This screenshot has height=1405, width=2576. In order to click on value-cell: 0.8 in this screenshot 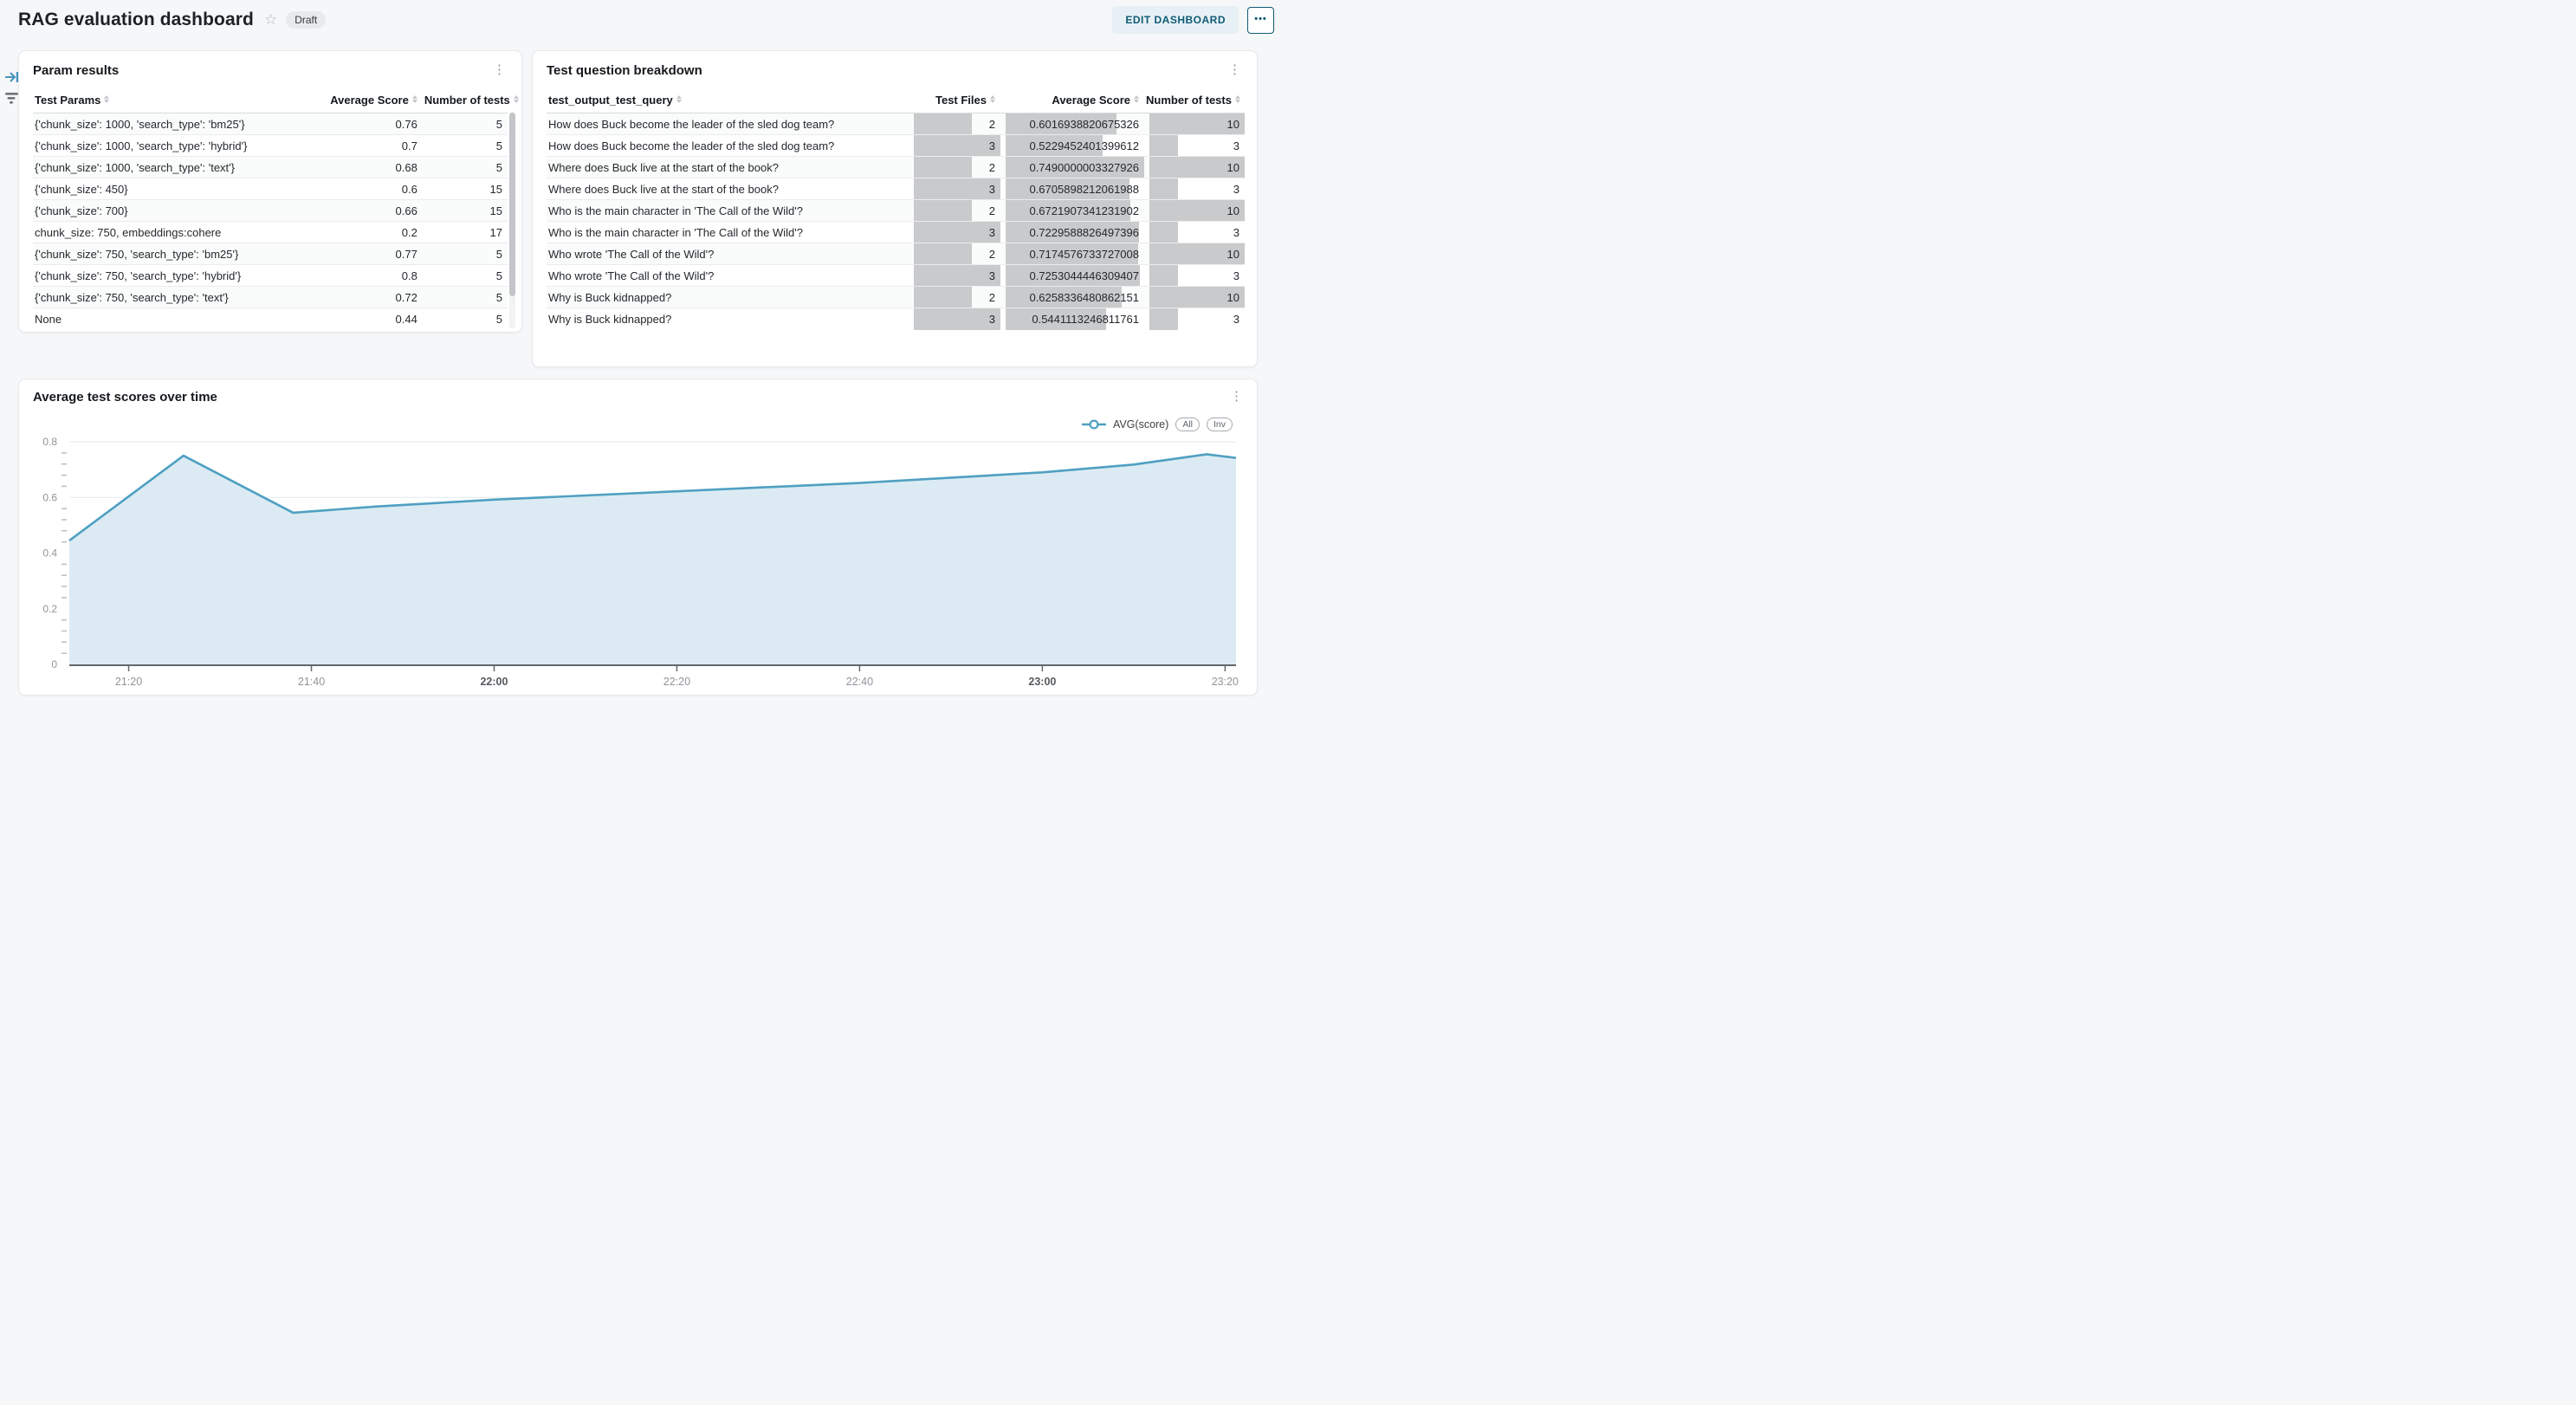, I will do `click(374, 275)`.